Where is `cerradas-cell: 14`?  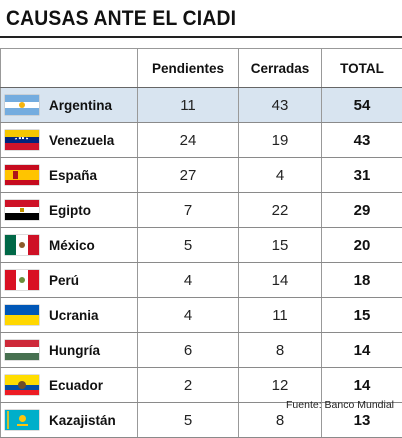
cerradas-cell: 14 is located at coordinates (280, 280).